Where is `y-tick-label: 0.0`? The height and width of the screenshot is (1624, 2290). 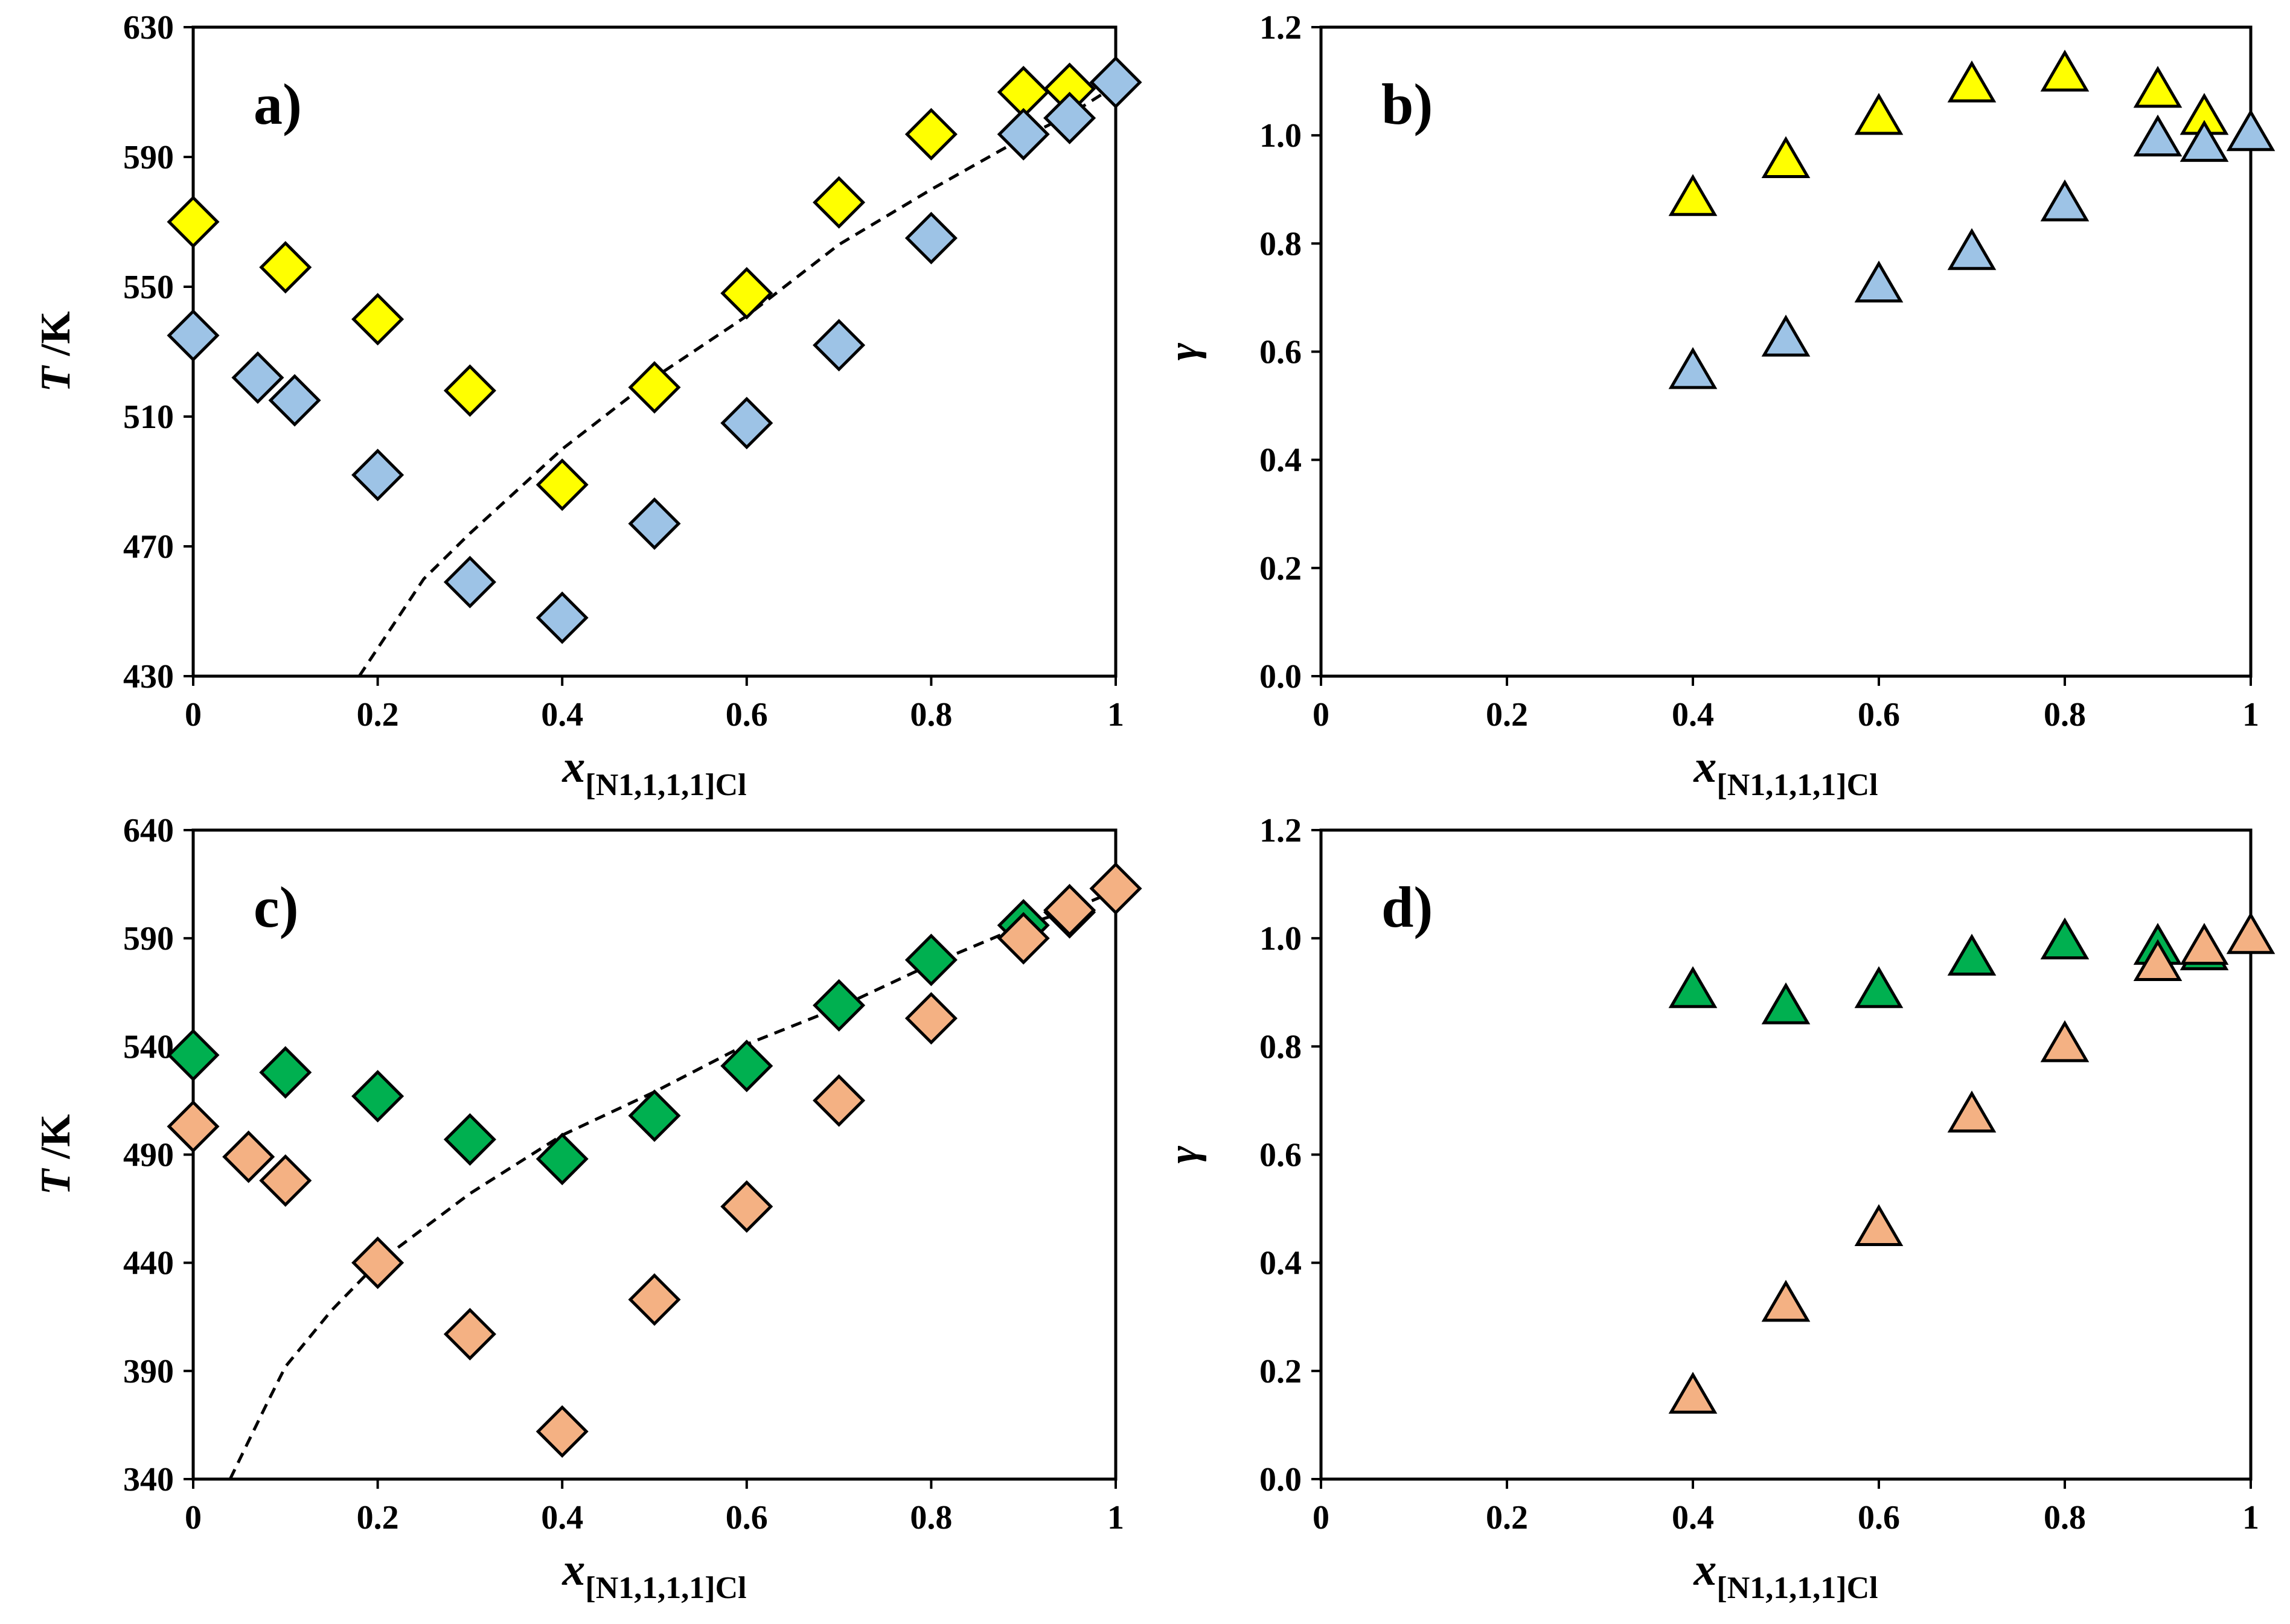 y-tick-label: 0.0 is located at coordinates (1280, 1479).